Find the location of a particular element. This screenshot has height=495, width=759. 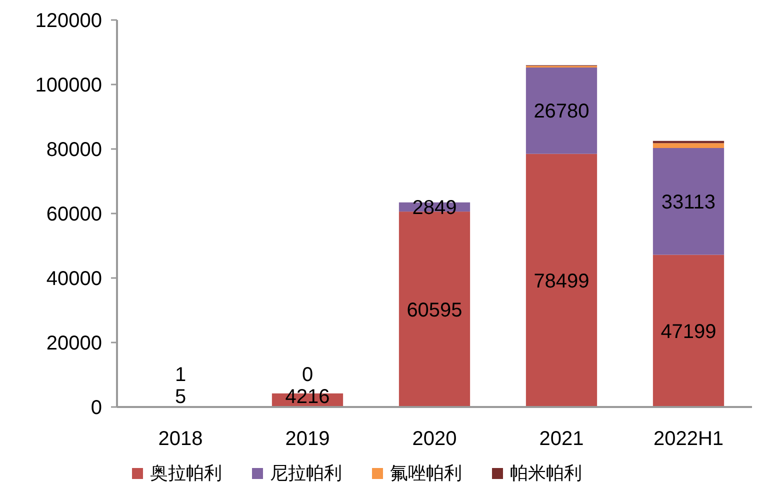

x-tick-label: 2021 is located at coordinates (561, 439).